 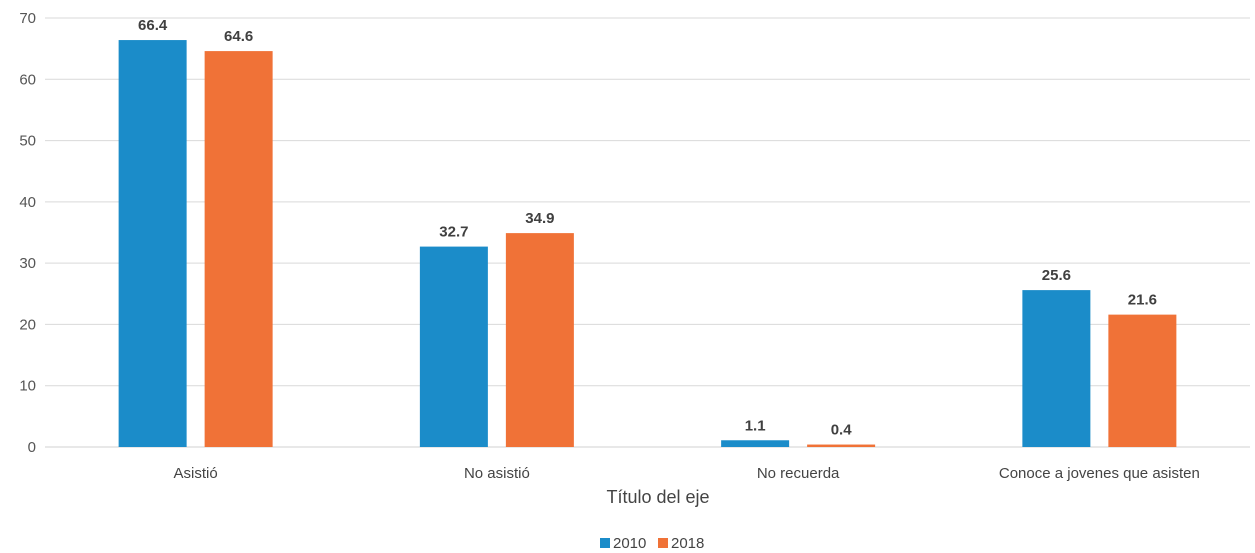 I want to click on x-axis-title: Título del eje, so click(x=657, y=497).